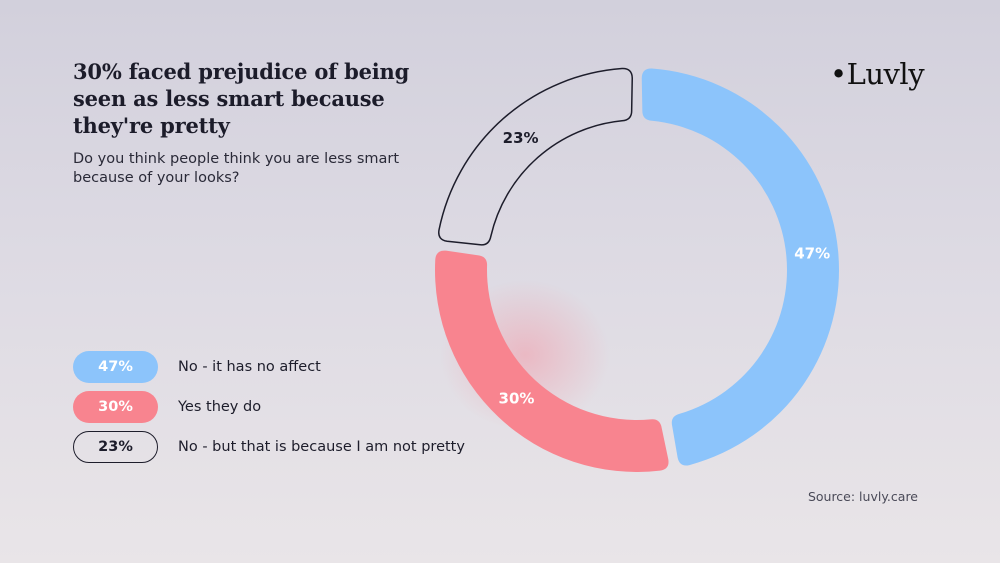  Describe the element at coordinates (249, 367) in the screenshot. I see `legend-label-no-affect: No - it has no affect` at that location.